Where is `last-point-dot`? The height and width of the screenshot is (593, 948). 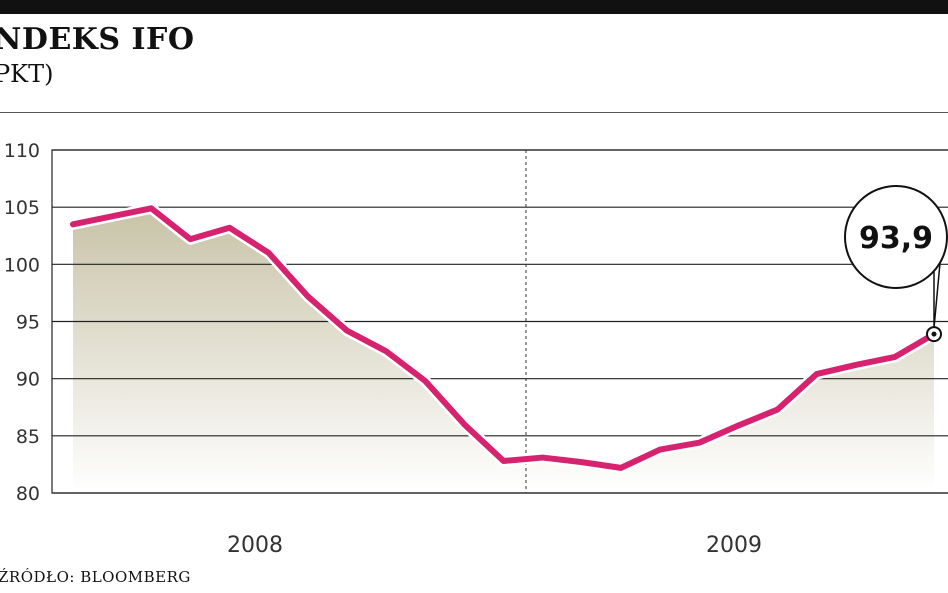 last-point-dot is located at coordinates (934, 334).